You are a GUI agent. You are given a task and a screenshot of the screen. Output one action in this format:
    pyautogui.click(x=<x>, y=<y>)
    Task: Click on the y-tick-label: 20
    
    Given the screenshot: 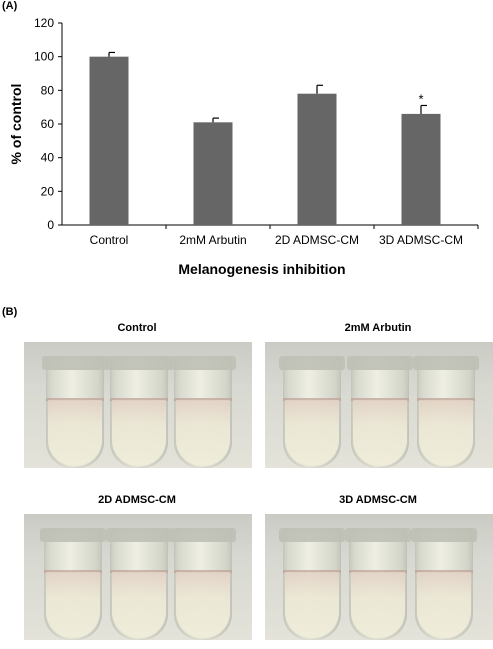 What is the action you would take?
    pyautogui.click(x=48, y=191)
    